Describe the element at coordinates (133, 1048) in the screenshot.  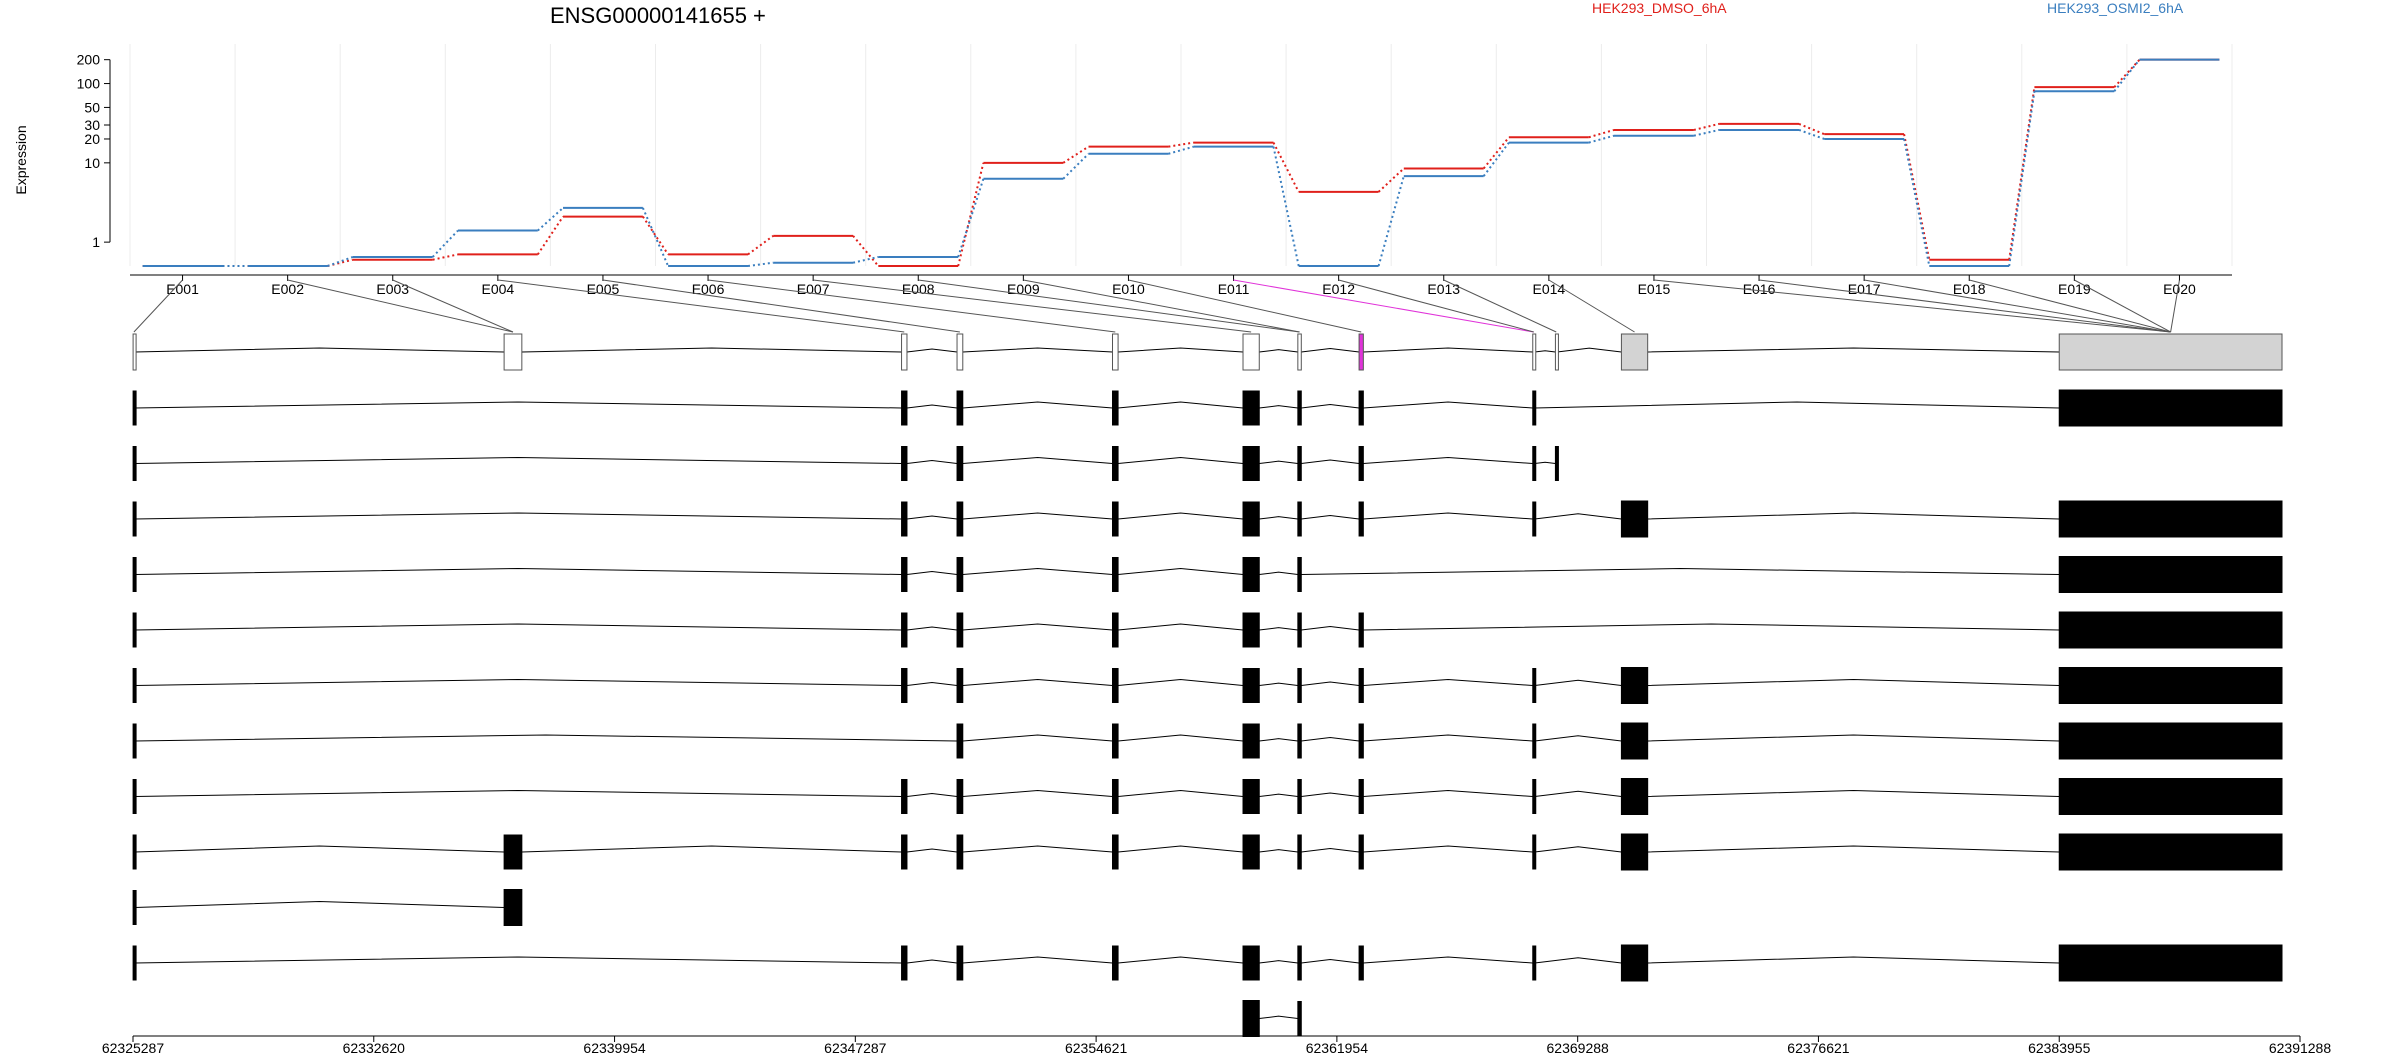
I see `genomic-tick-label: 62325287` at that location.